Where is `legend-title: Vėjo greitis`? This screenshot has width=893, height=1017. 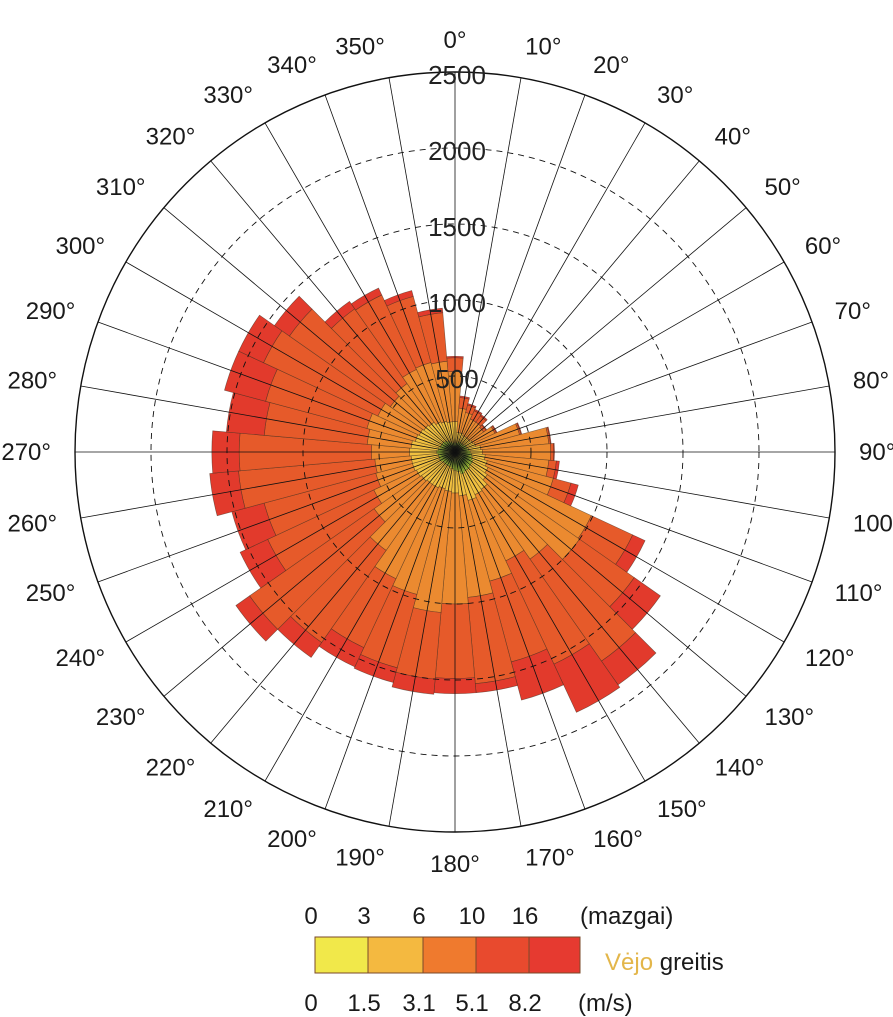 legend-title: Vėjo greitis is located at coordinates (664, 962).